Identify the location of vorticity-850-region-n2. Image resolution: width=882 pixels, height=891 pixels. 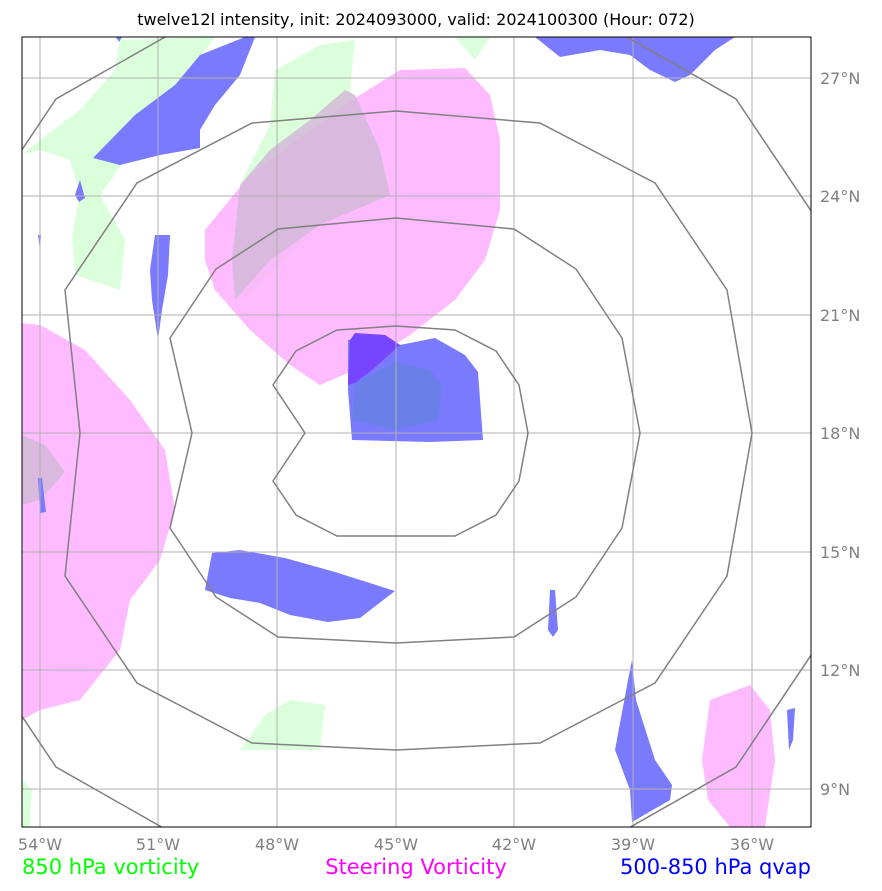
(472, 48).